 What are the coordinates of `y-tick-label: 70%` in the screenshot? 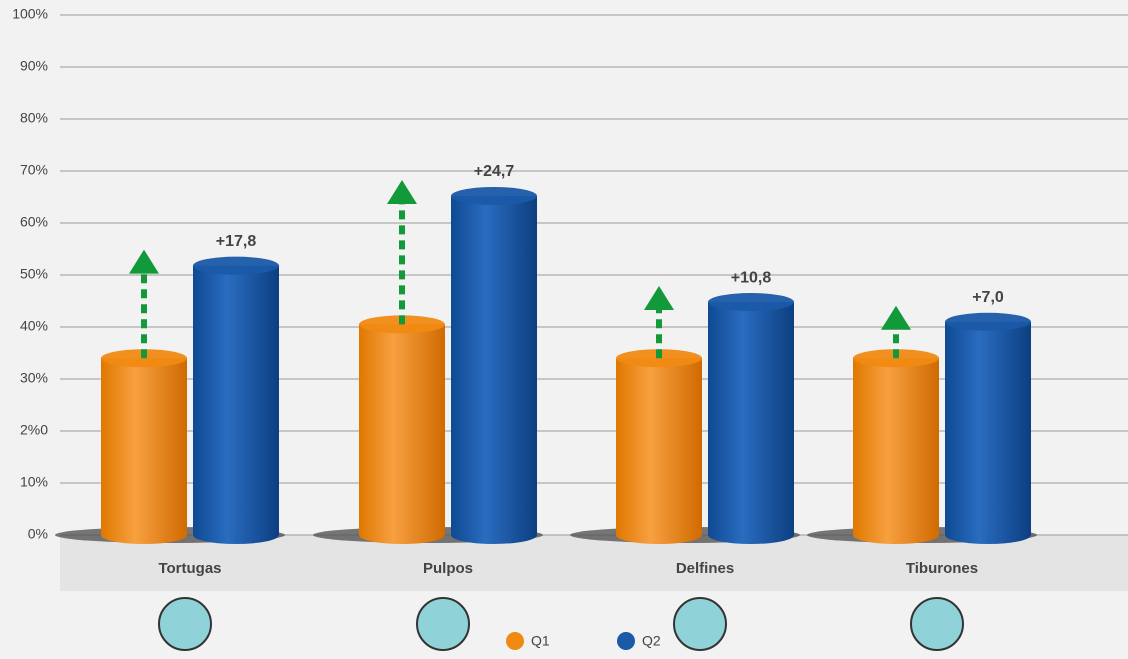 It's located at (34, 170).